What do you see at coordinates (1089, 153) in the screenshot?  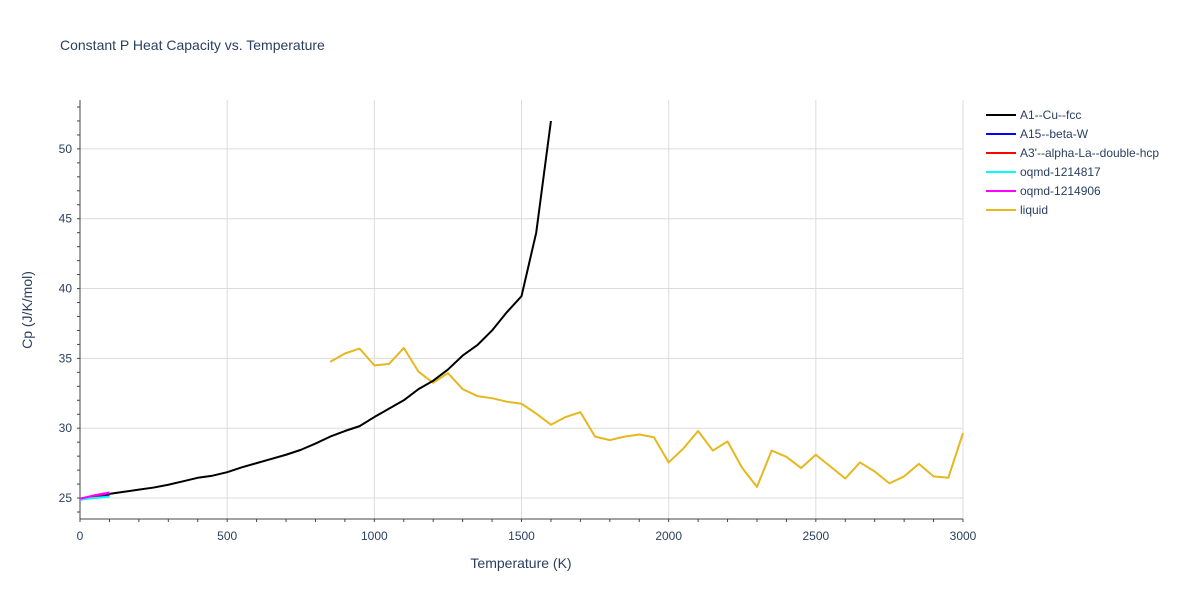 I see `legend-label: A3'--alpha-La--double-hcp` at bounding box center [1089, 153].